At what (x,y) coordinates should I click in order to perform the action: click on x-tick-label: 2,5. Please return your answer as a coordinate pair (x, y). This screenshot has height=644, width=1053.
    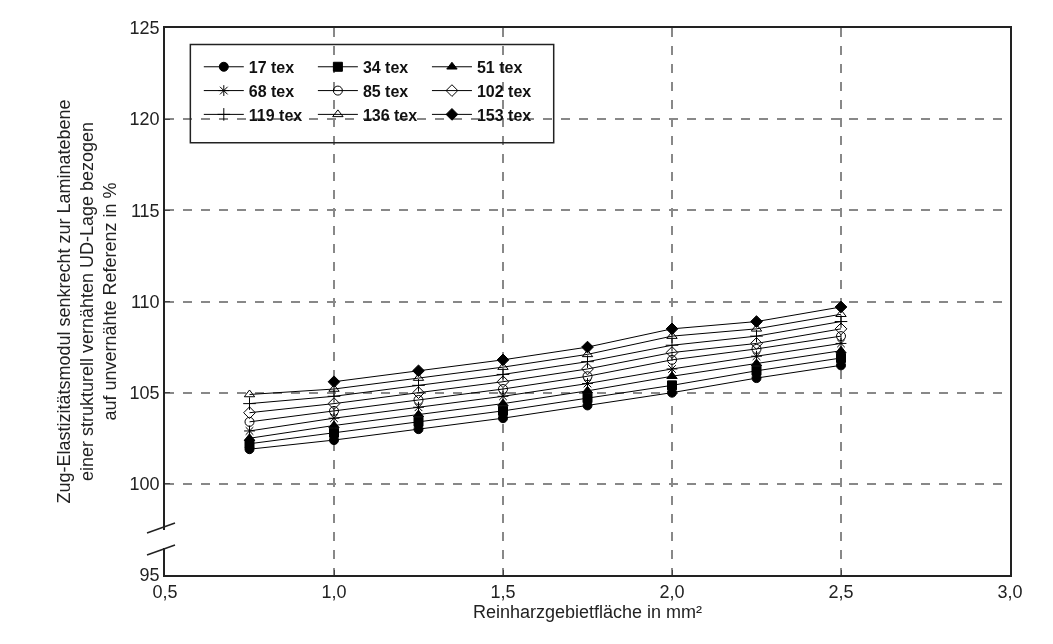
    Looking at the image, I should click on (841, 592).